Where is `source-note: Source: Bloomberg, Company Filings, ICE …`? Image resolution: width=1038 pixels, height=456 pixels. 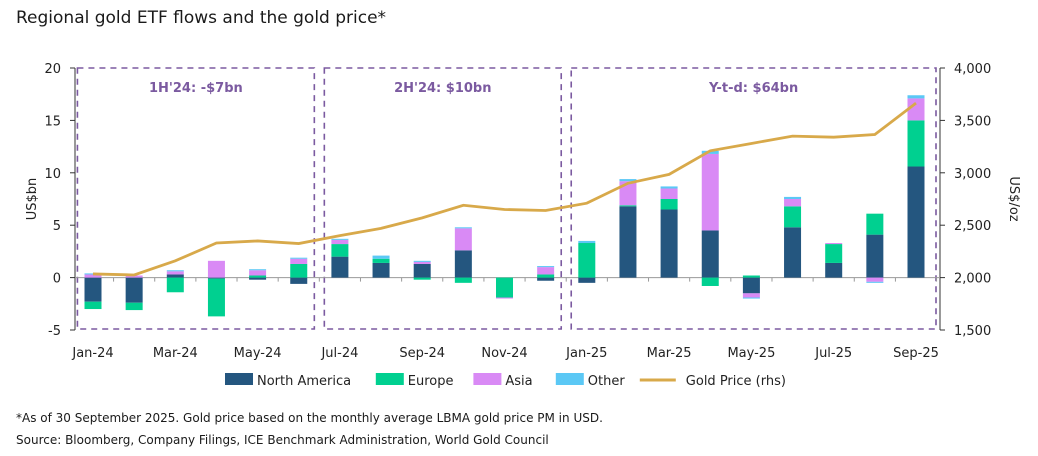 source-note: Source: Bloomberg, Company Filings, ICE … is located at coordinates (282, 440).